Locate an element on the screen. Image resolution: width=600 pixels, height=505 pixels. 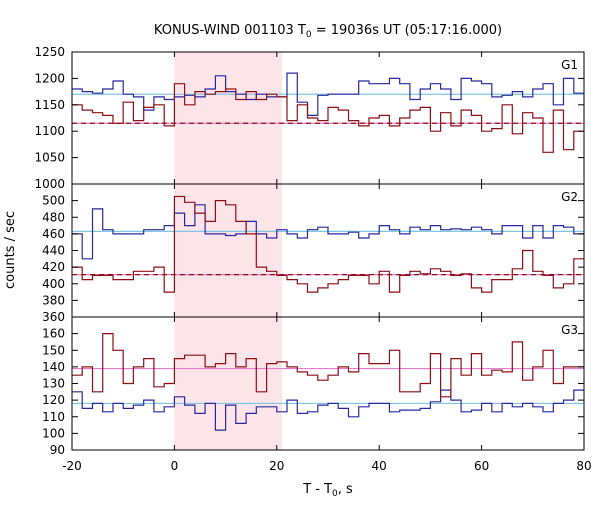
g3-ytick-label: 130 is located at coordinates (53, 384).